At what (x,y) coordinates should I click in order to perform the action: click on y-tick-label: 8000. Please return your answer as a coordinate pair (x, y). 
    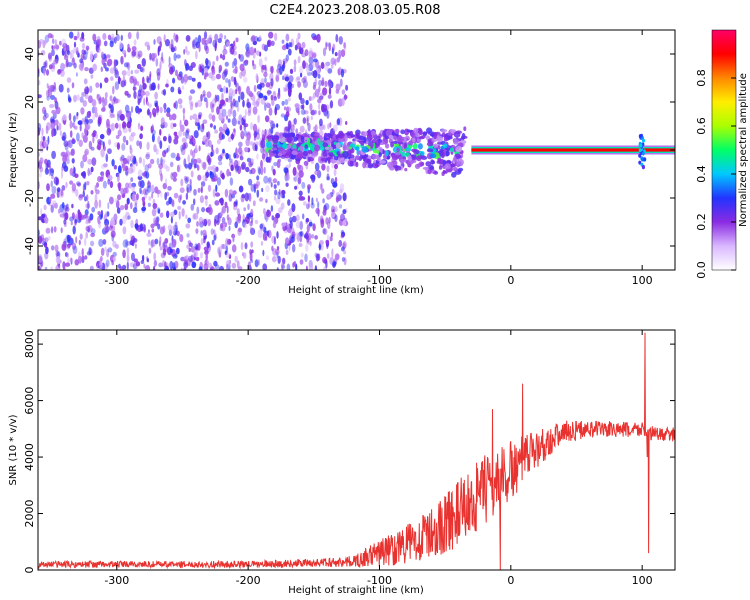
    Looking at the image, I should click on (29, 344).